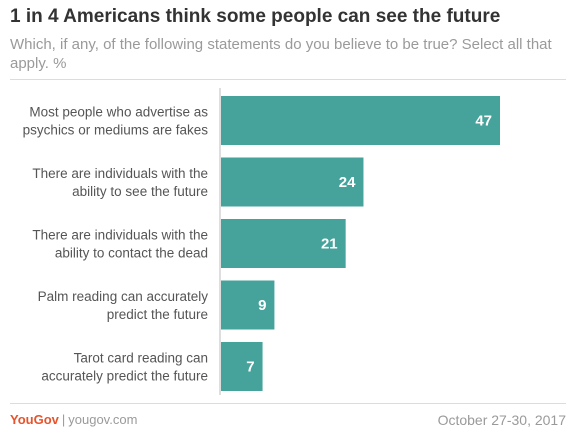 The height and width of the screenshot is (433, 576). I want to click on yougov-logo: YouGov | yougov.com, so click(73, 419).